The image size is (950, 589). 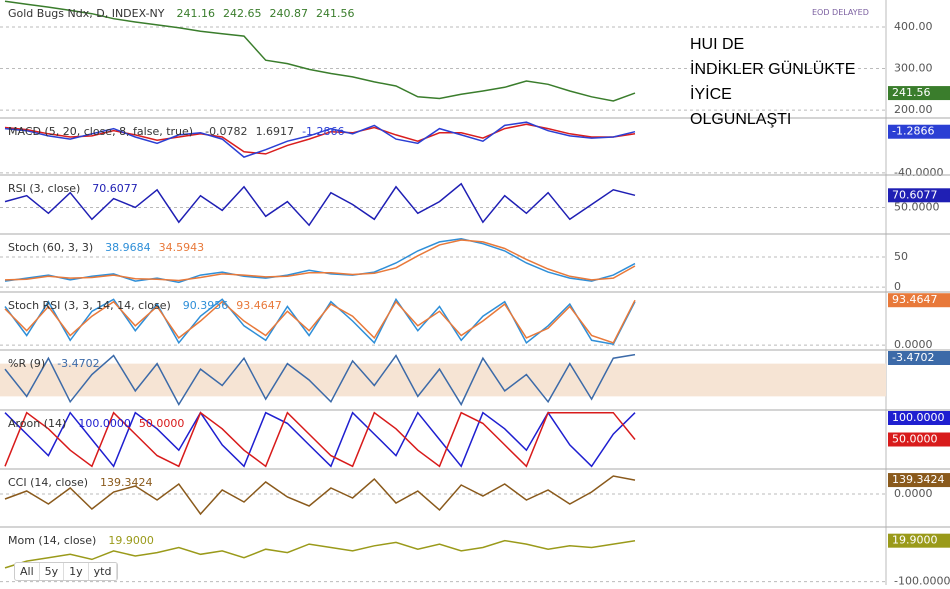 I want to click on legend-value: -1.2866, so click(x=323, y=131).